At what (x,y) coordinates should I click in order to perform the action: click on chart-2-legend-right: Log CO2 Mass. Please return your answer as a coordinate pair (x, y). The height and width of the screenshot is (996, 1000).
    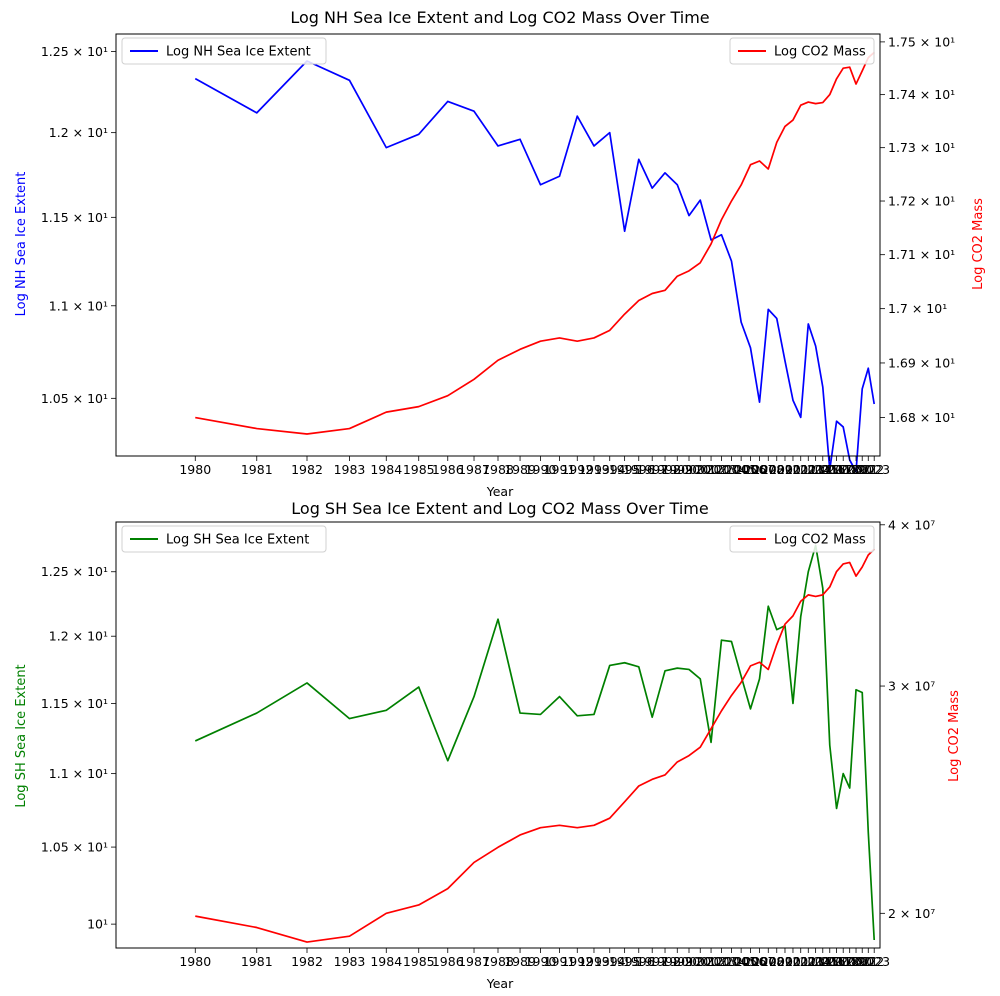
    Looking at the image, I should click on (802, 539).